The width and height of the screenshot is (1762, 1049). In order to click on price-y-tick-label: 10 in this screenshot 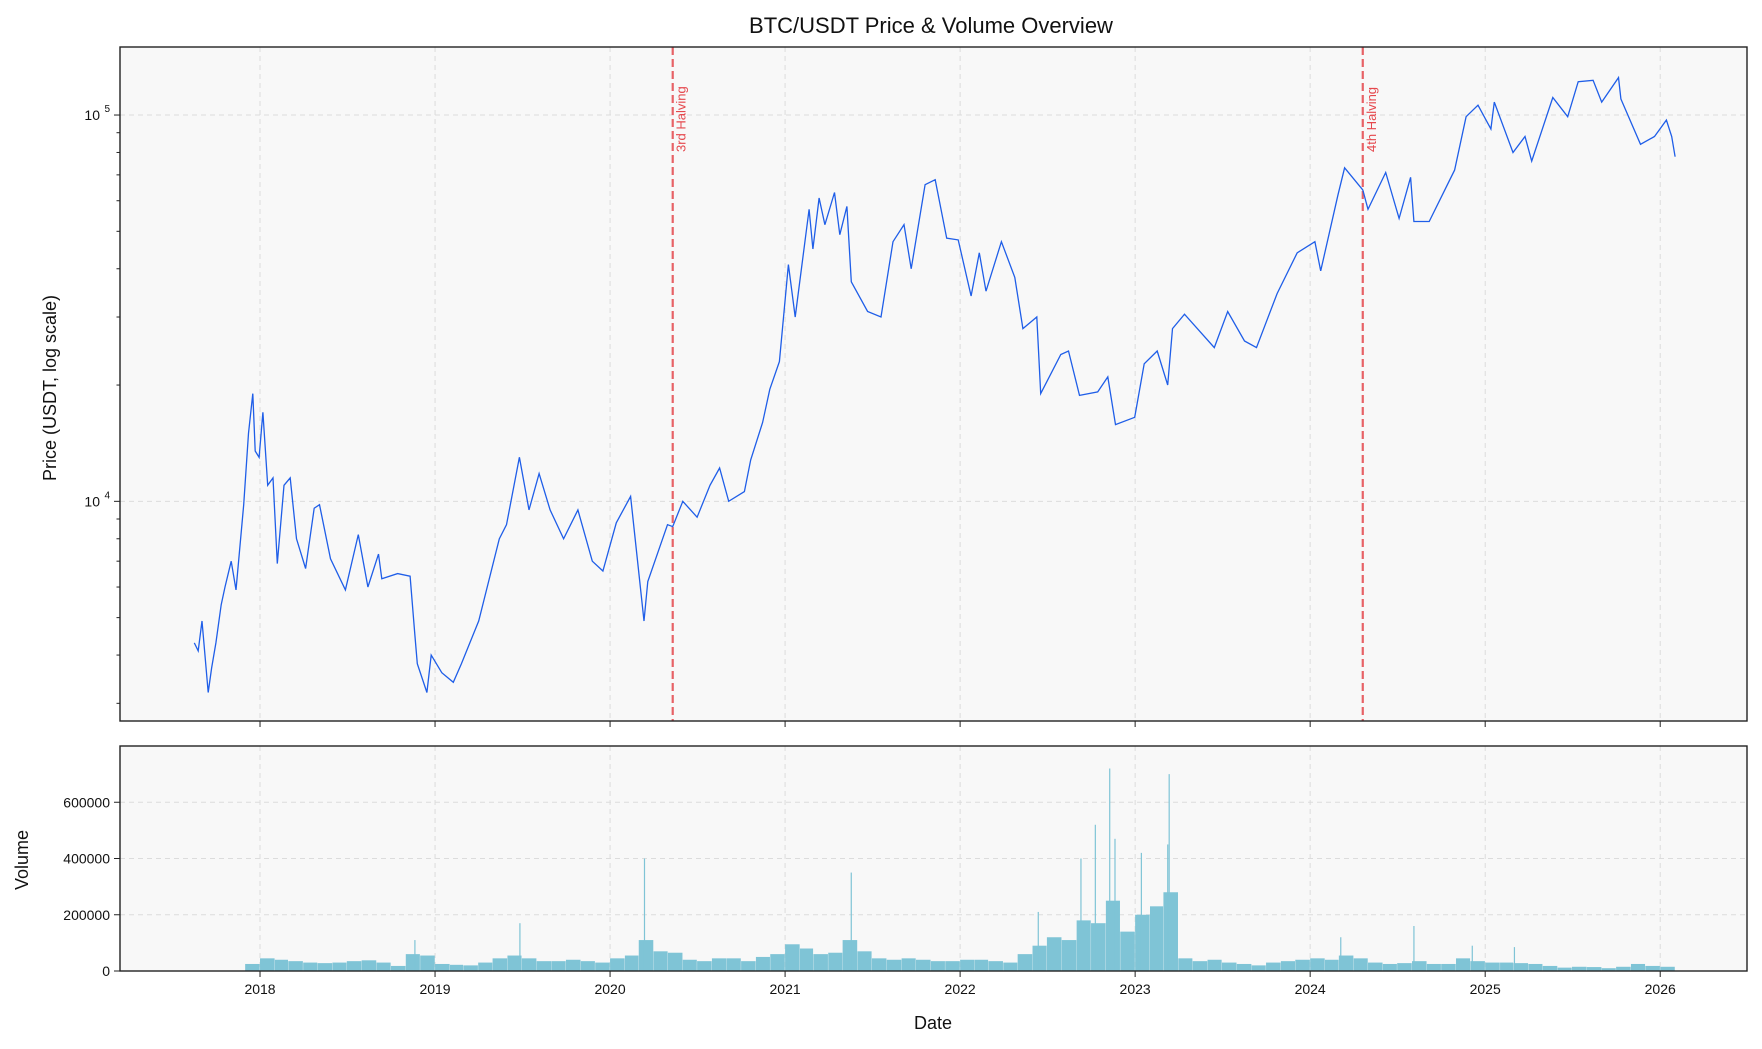, I will do `click(92, 115)`.